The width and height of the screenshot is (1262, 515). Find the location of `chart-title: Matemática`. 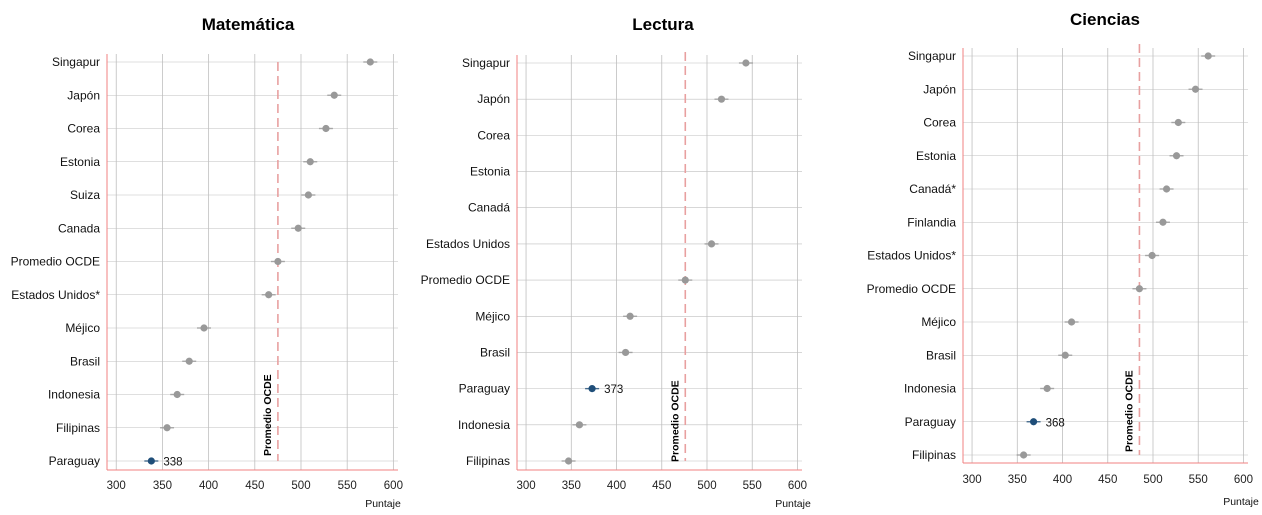

chart-title: Matemática is located at coordinates (248, 24).